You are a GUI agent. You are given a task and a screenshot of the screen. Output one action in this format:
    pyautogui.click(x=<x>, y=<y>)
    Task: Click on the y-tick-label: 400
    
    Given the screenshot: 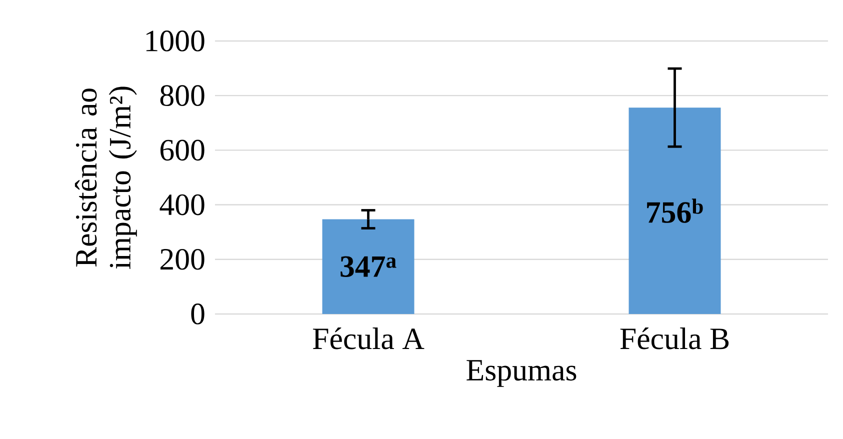 What is the action you would take?
    pyautogui.click(x=182, y=205)
    